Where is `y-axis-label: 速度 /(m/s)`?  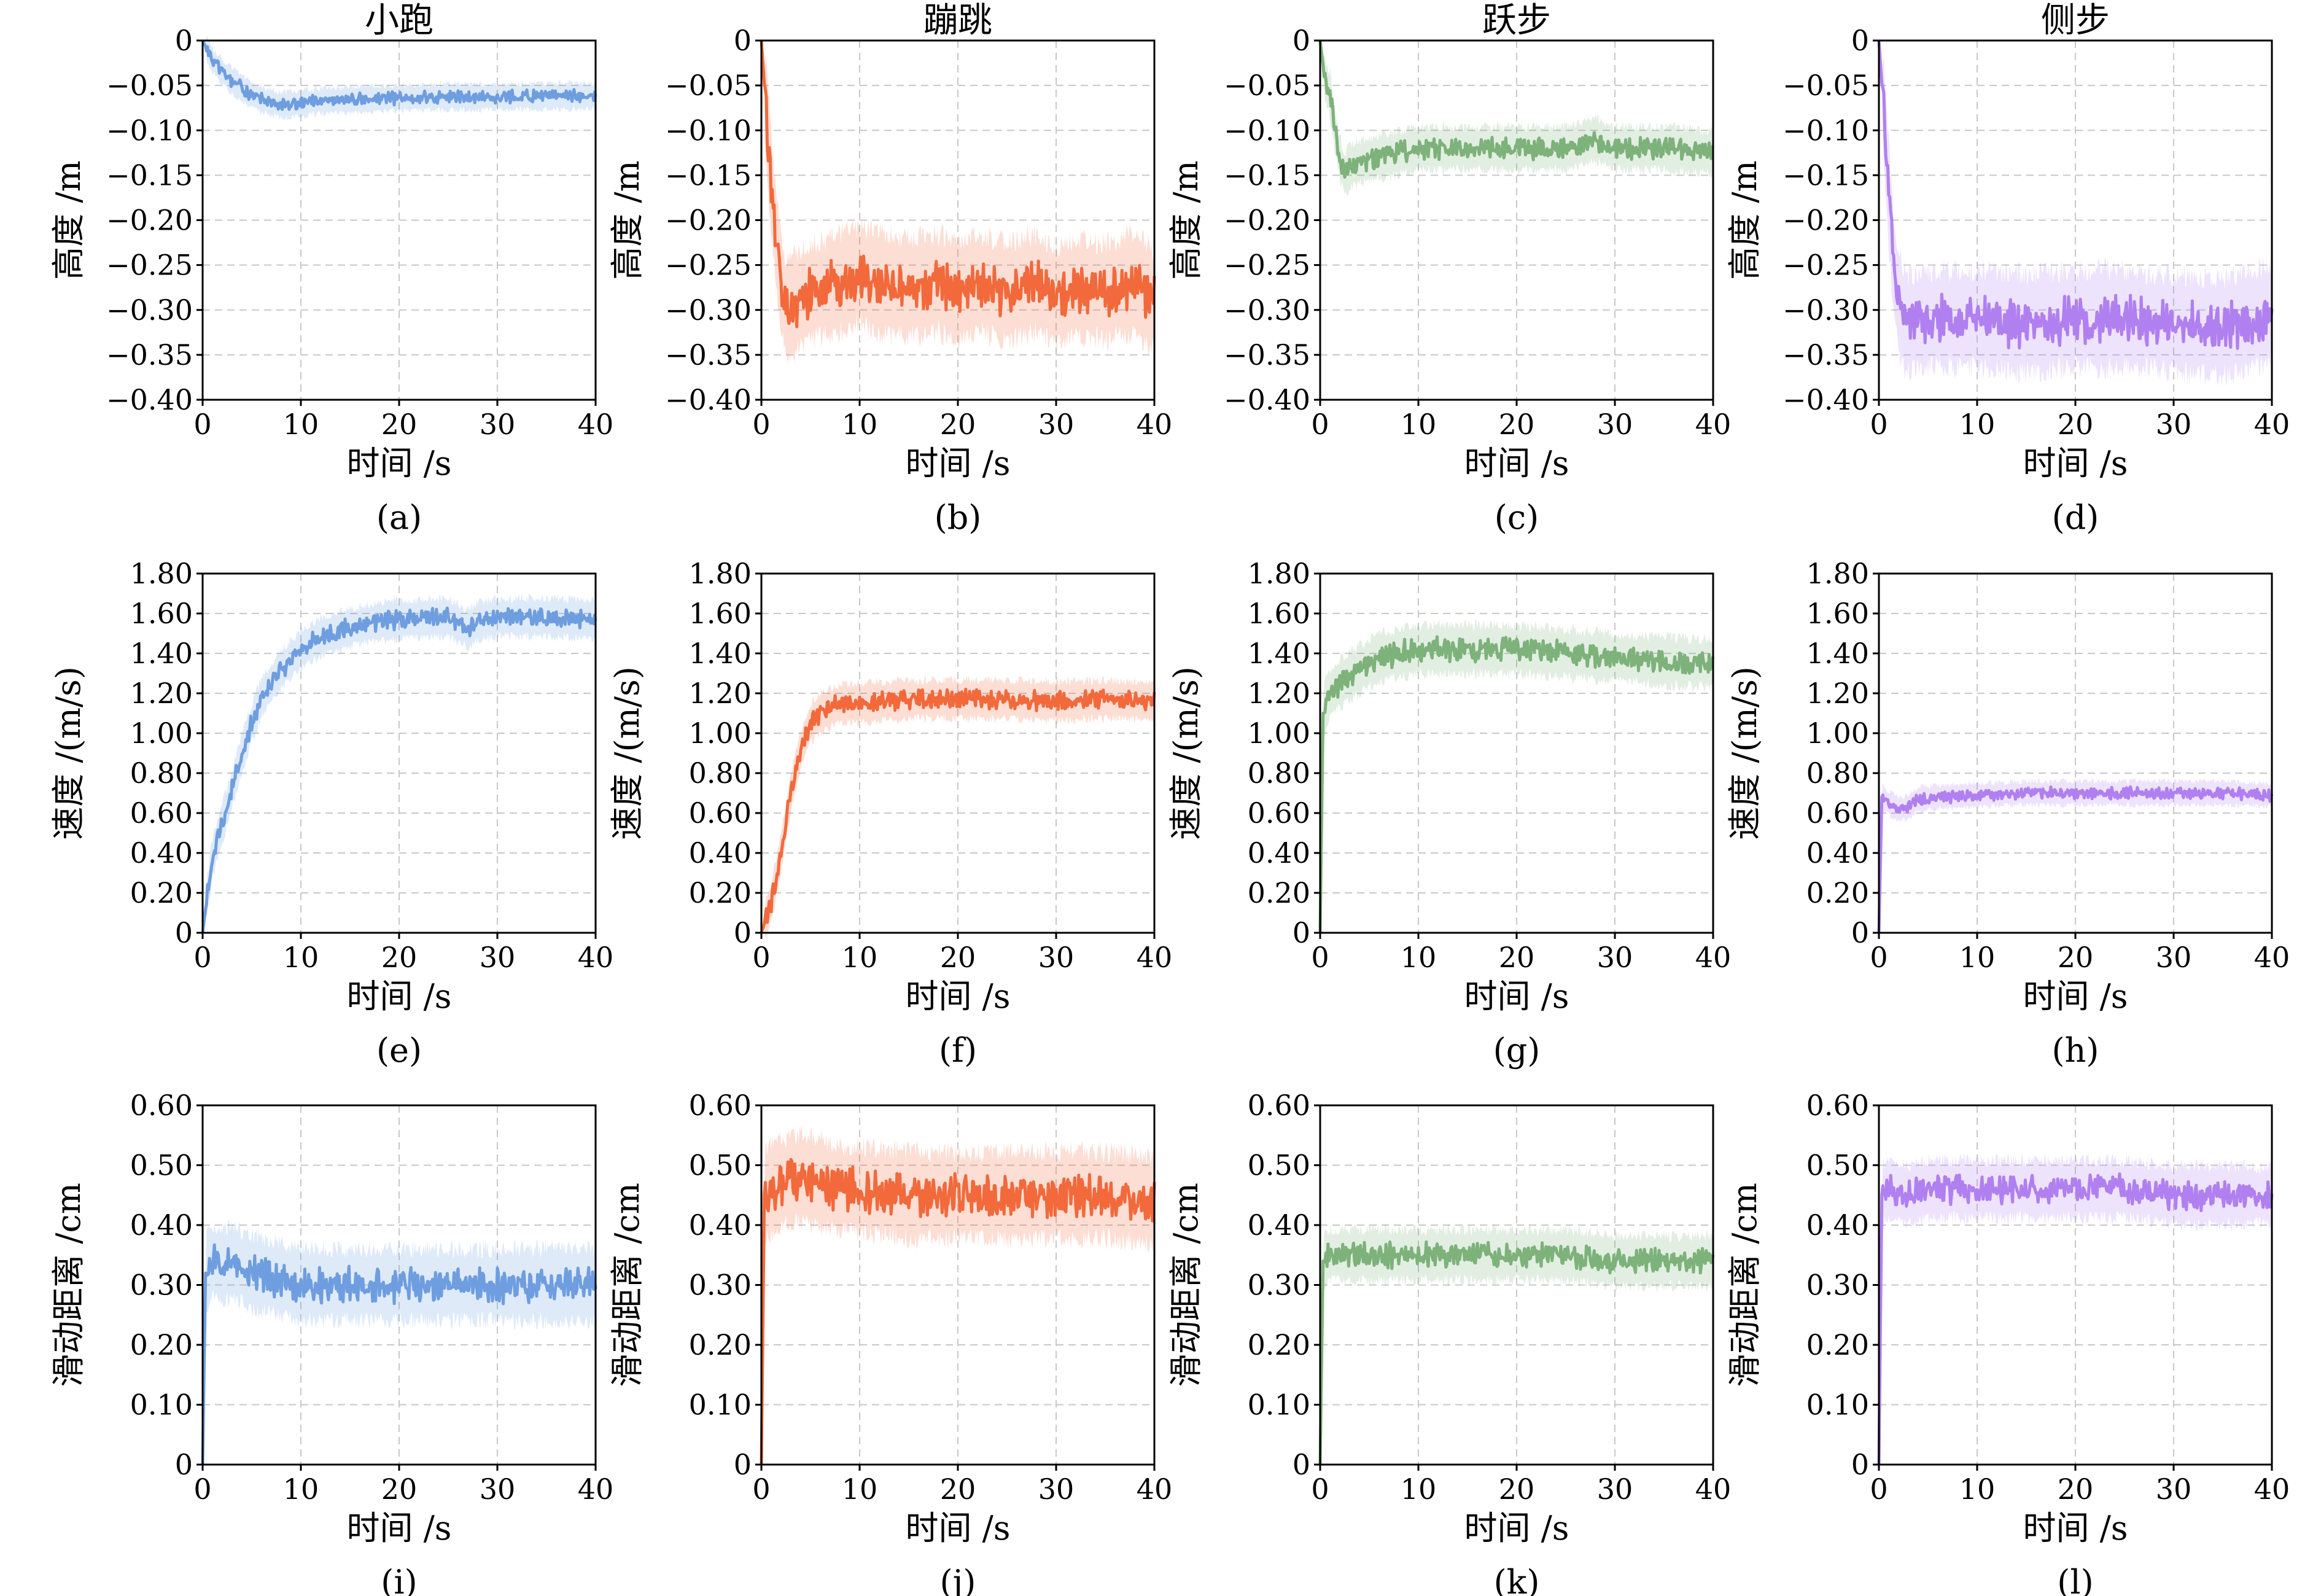
y-axis-label: 速度 /(m/s) is located at coordinates (627, 753).